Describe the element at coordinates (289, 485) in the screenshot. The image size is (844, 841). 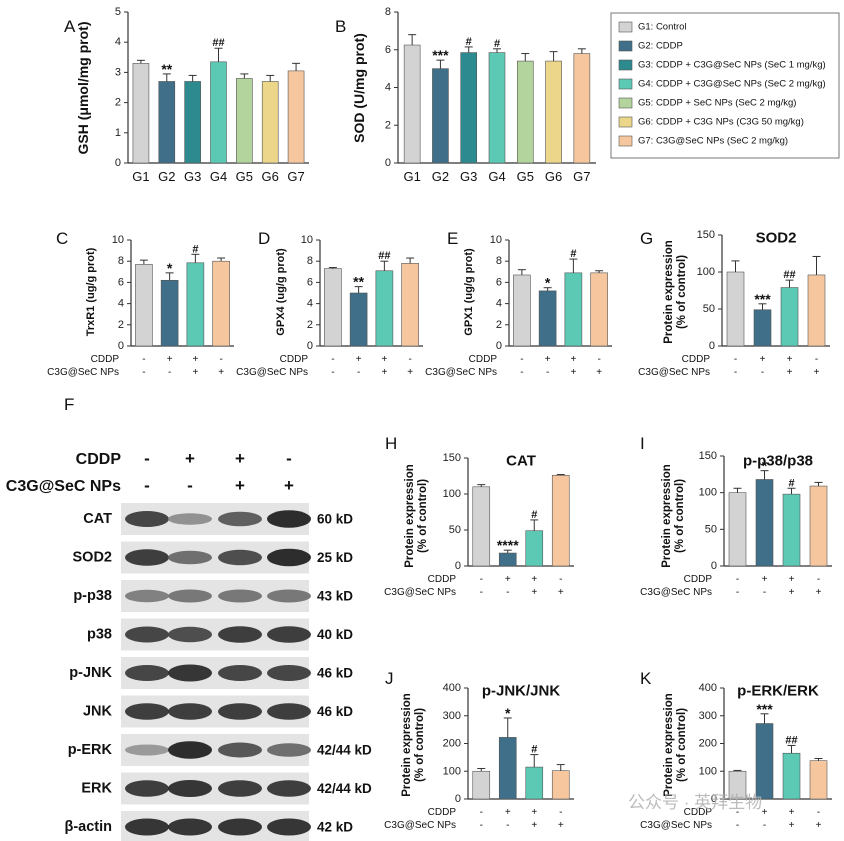
I see `blot-c3g-sign: +` at that location.